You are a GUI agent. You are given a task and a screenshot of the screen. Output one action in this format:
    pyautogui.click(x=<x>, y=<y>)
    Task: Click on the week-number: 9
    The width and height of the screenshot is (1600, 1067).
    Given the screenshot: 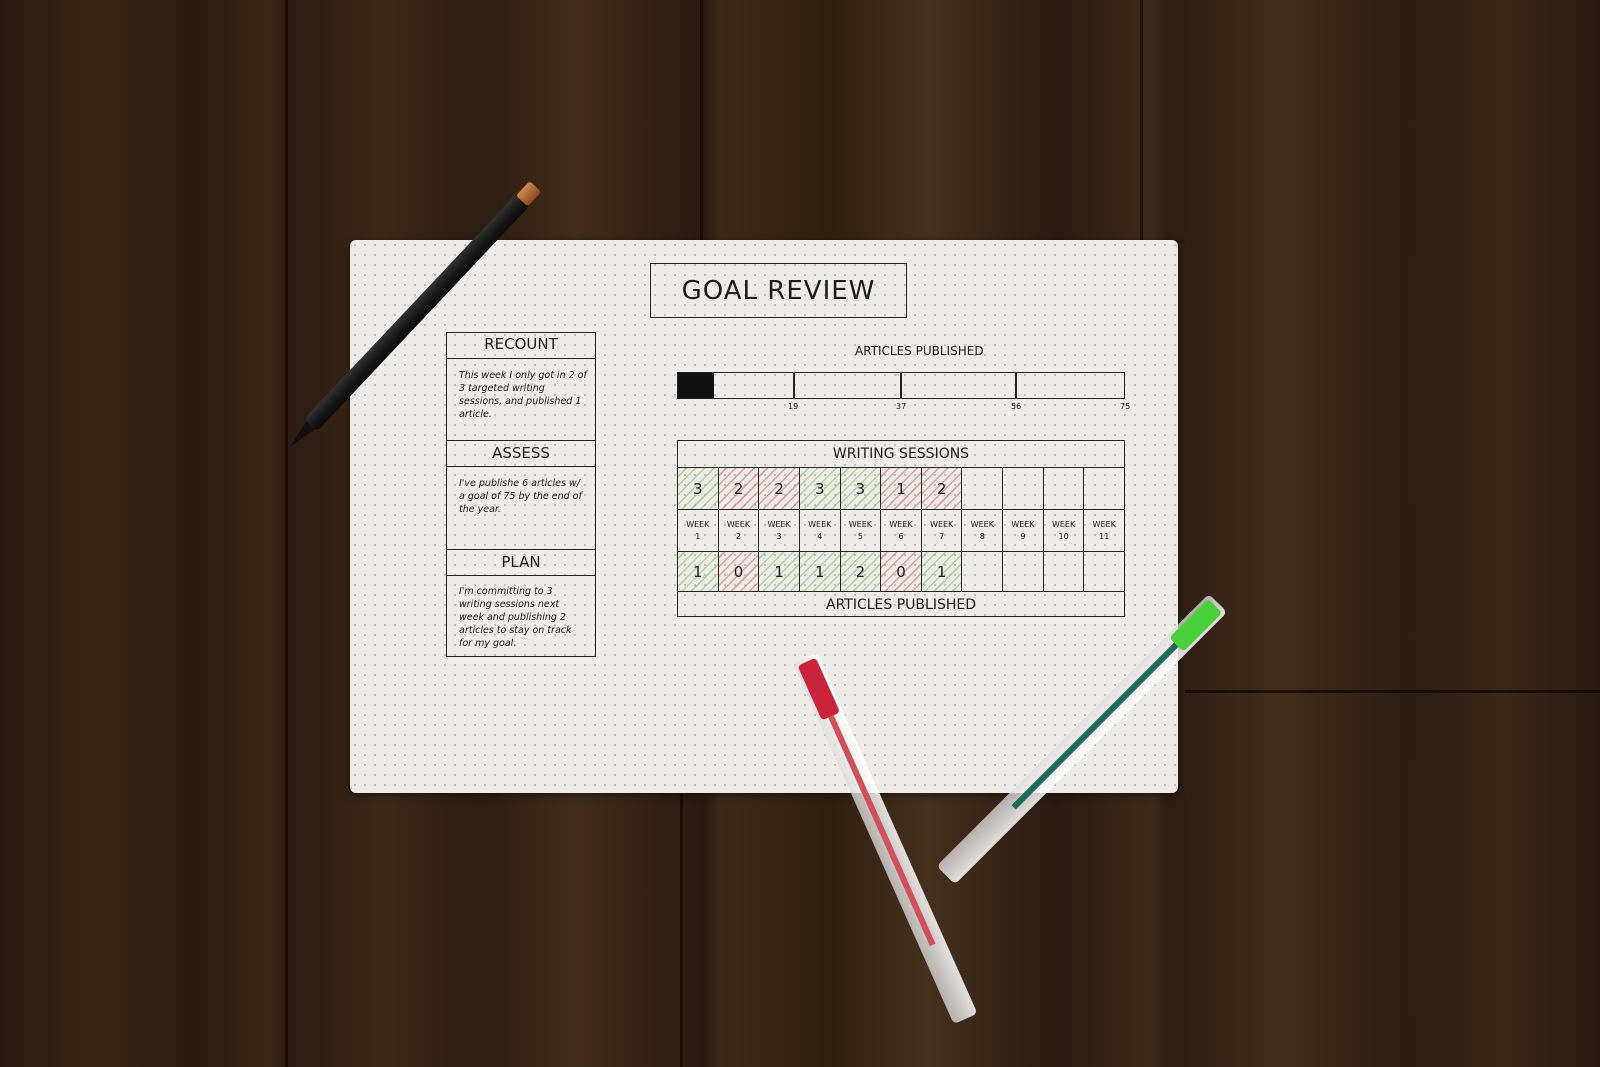 What is the action you would take?
    pyautogui.click(x=1023, y=536)
    